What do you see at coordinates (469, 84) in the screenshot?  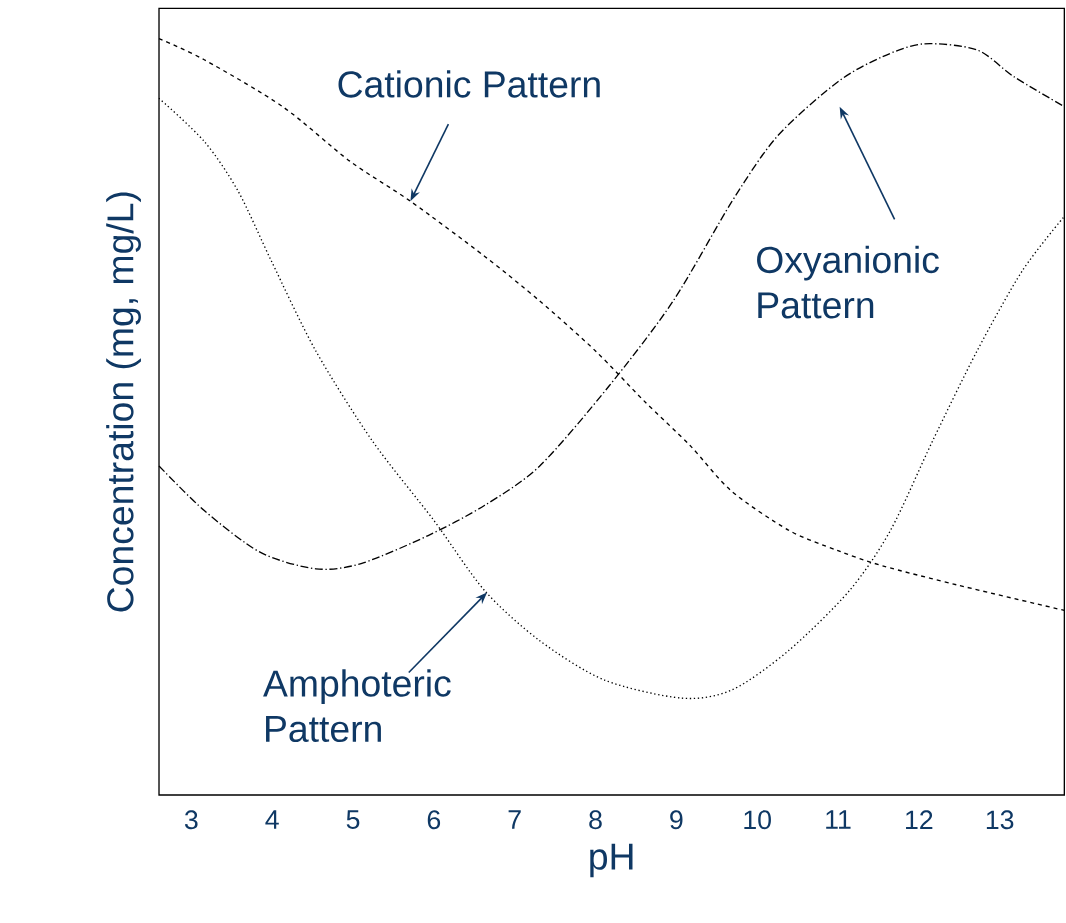 I see `annotation: Cationic Pattern` at bounding box center [469, 84].